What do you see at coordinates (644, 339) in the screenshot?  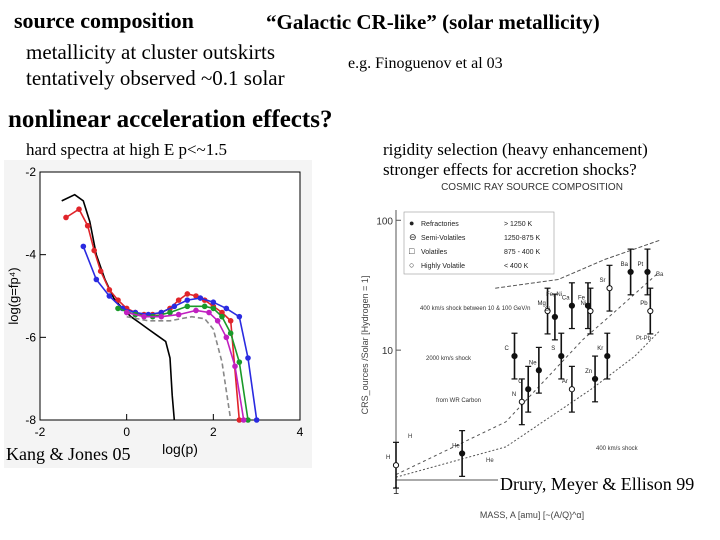 I see `annotation-label: Pt-Pb` at bounding box center [644, 339].